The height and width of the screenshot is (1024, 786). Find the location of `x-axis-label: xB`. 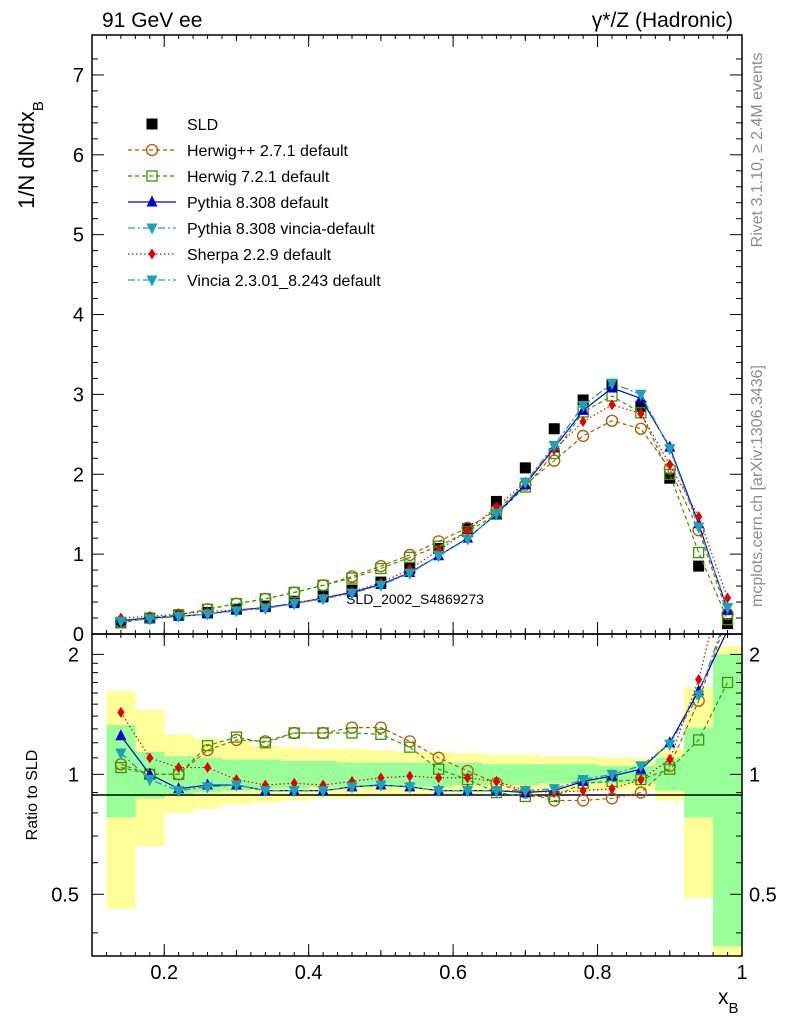

x-axis-label: xB is located at coordinates (728, 1001).